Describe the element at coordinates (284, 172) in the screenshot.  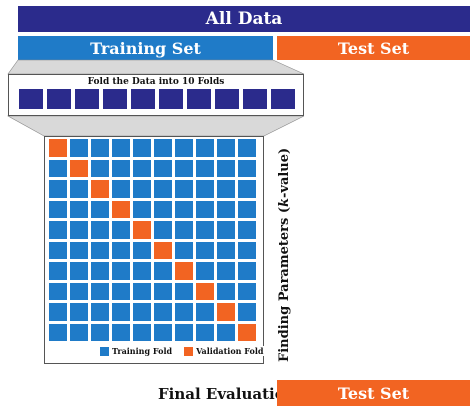
I see `side-label-suffix: -value)` at that location.